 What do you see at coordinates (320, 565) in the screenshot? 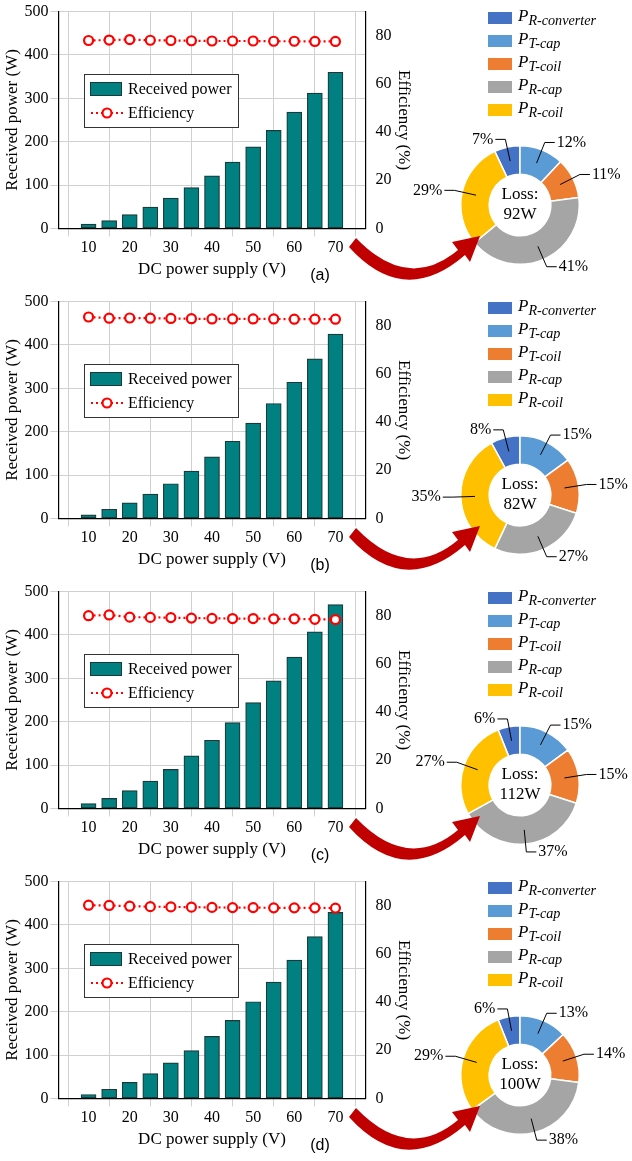
I see `text: (b)` at bounding box center [320, 565].